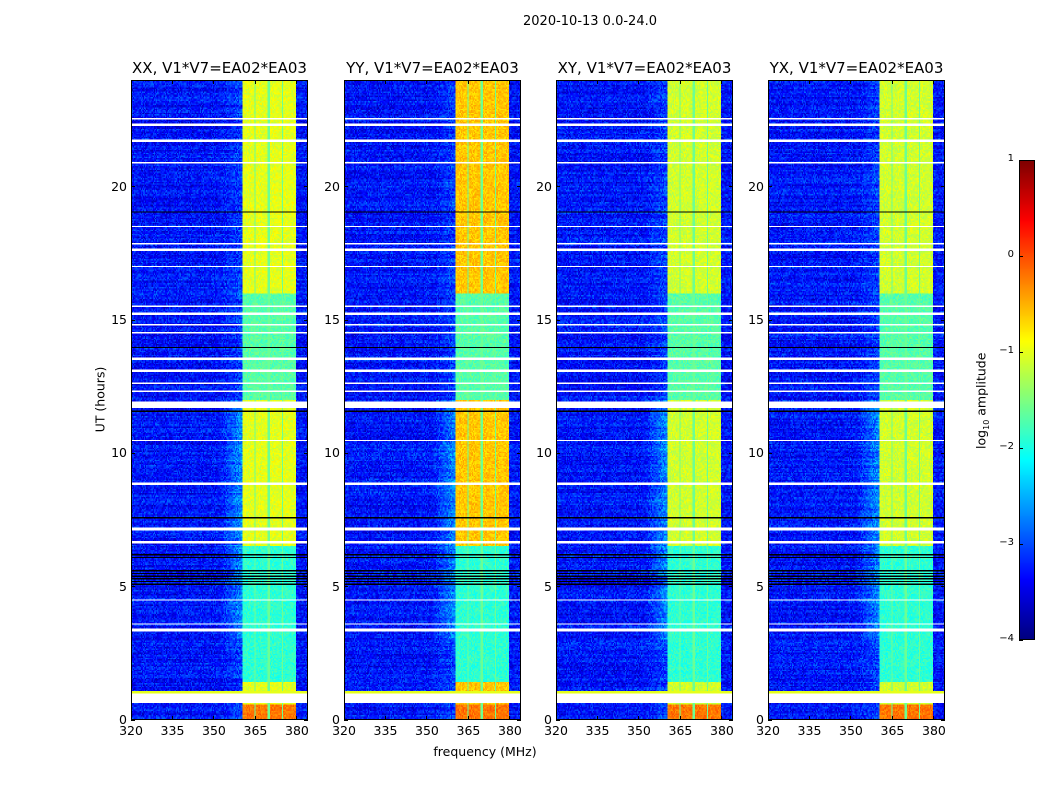 This screenshot has height=800, width=1050. I want to click on colorbar, so click(1027, 400).